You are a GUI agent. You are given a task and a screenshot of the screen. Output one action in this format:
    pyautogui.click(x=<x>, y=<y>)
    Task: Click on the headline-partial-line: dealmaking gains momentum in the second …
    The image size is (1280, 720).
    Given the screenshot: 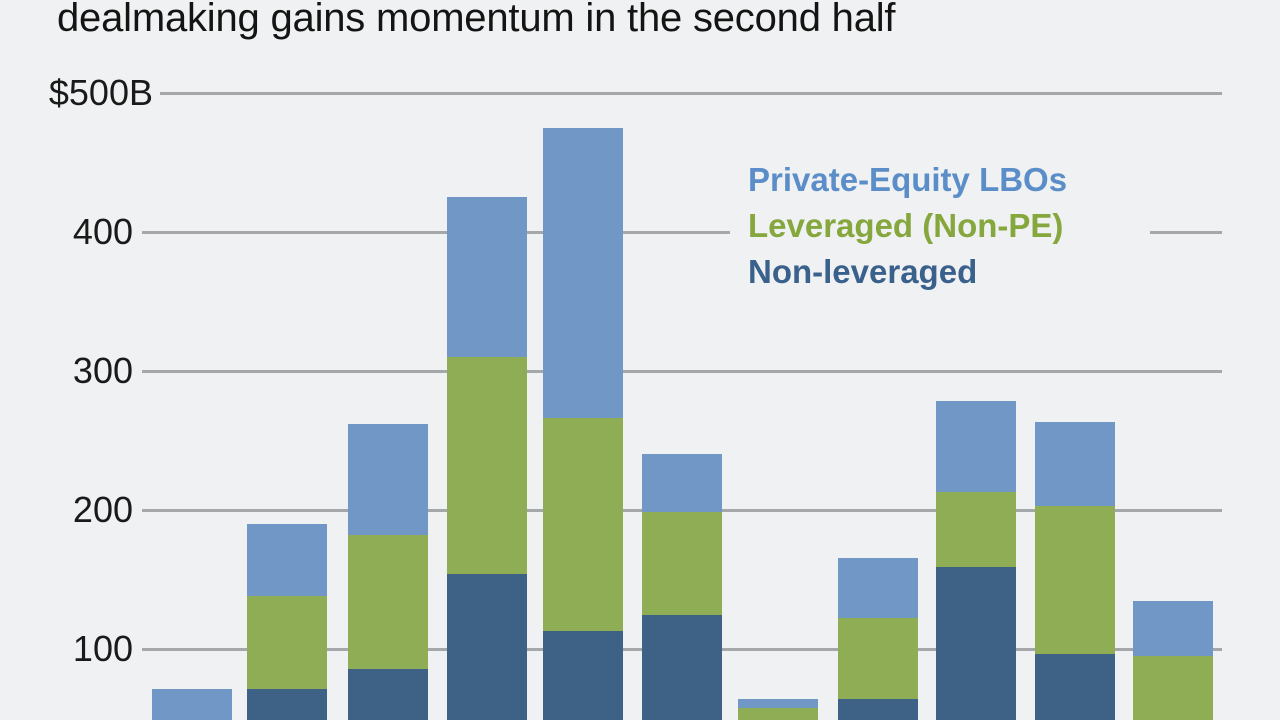 What is the action you would take?
    pyautogui.click(x=476, y=20)
    